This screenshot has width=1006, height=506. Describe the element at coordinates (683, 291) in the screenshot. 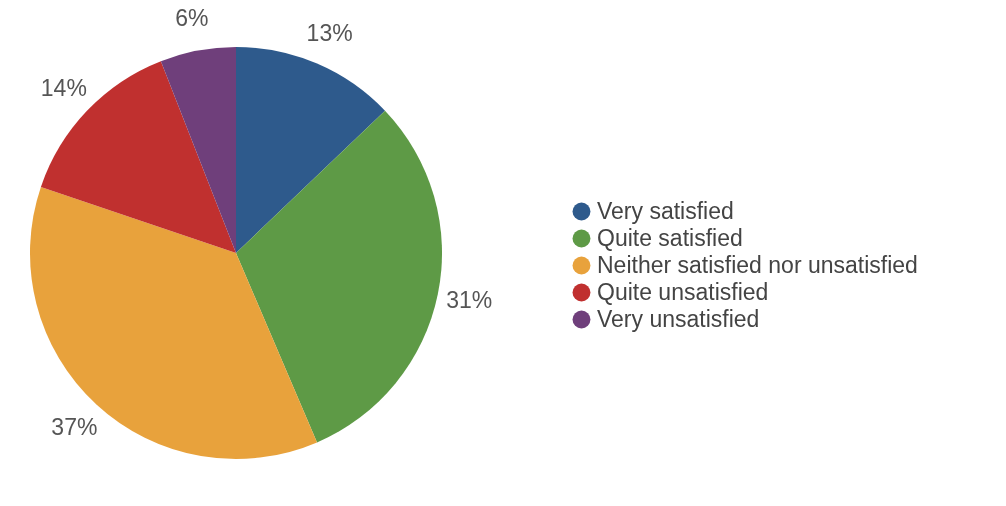

I see `legend-label: Quite unsatisfied` at that location.